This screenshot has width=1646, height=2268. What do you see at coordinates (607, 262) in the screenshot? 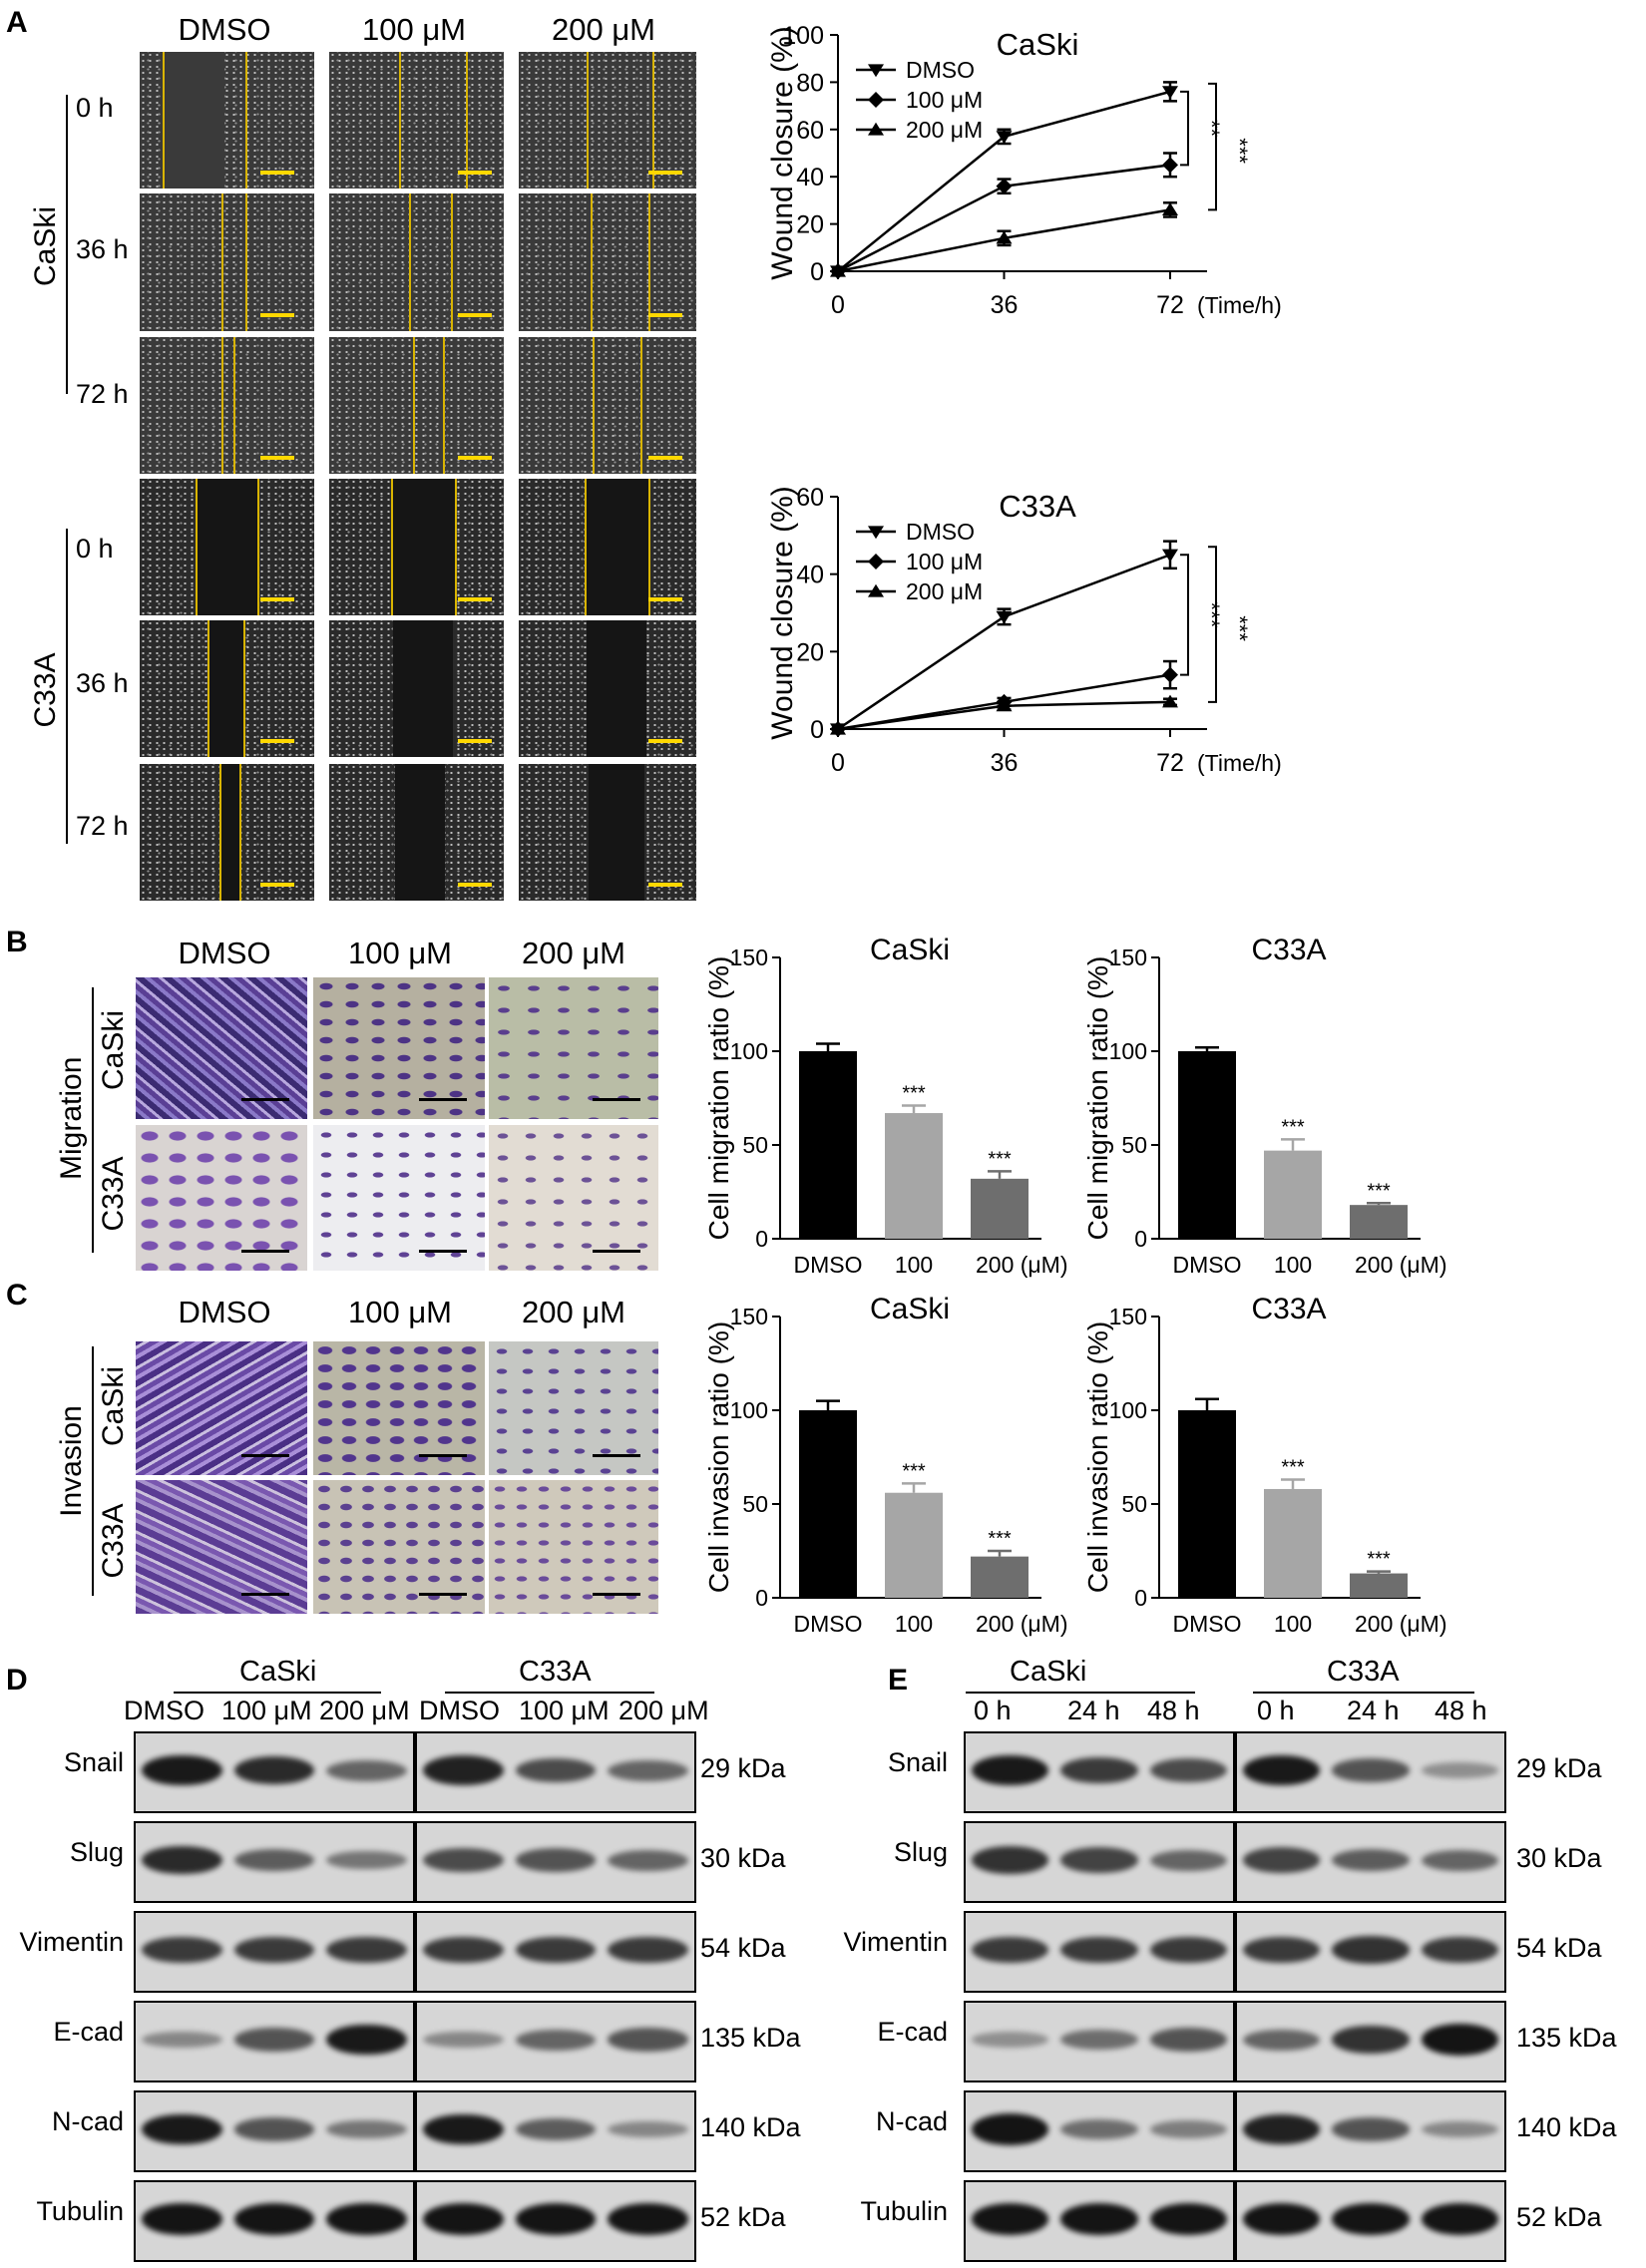
I see `wound-image-caski-200um-36h` at bounding box center [607, 262].